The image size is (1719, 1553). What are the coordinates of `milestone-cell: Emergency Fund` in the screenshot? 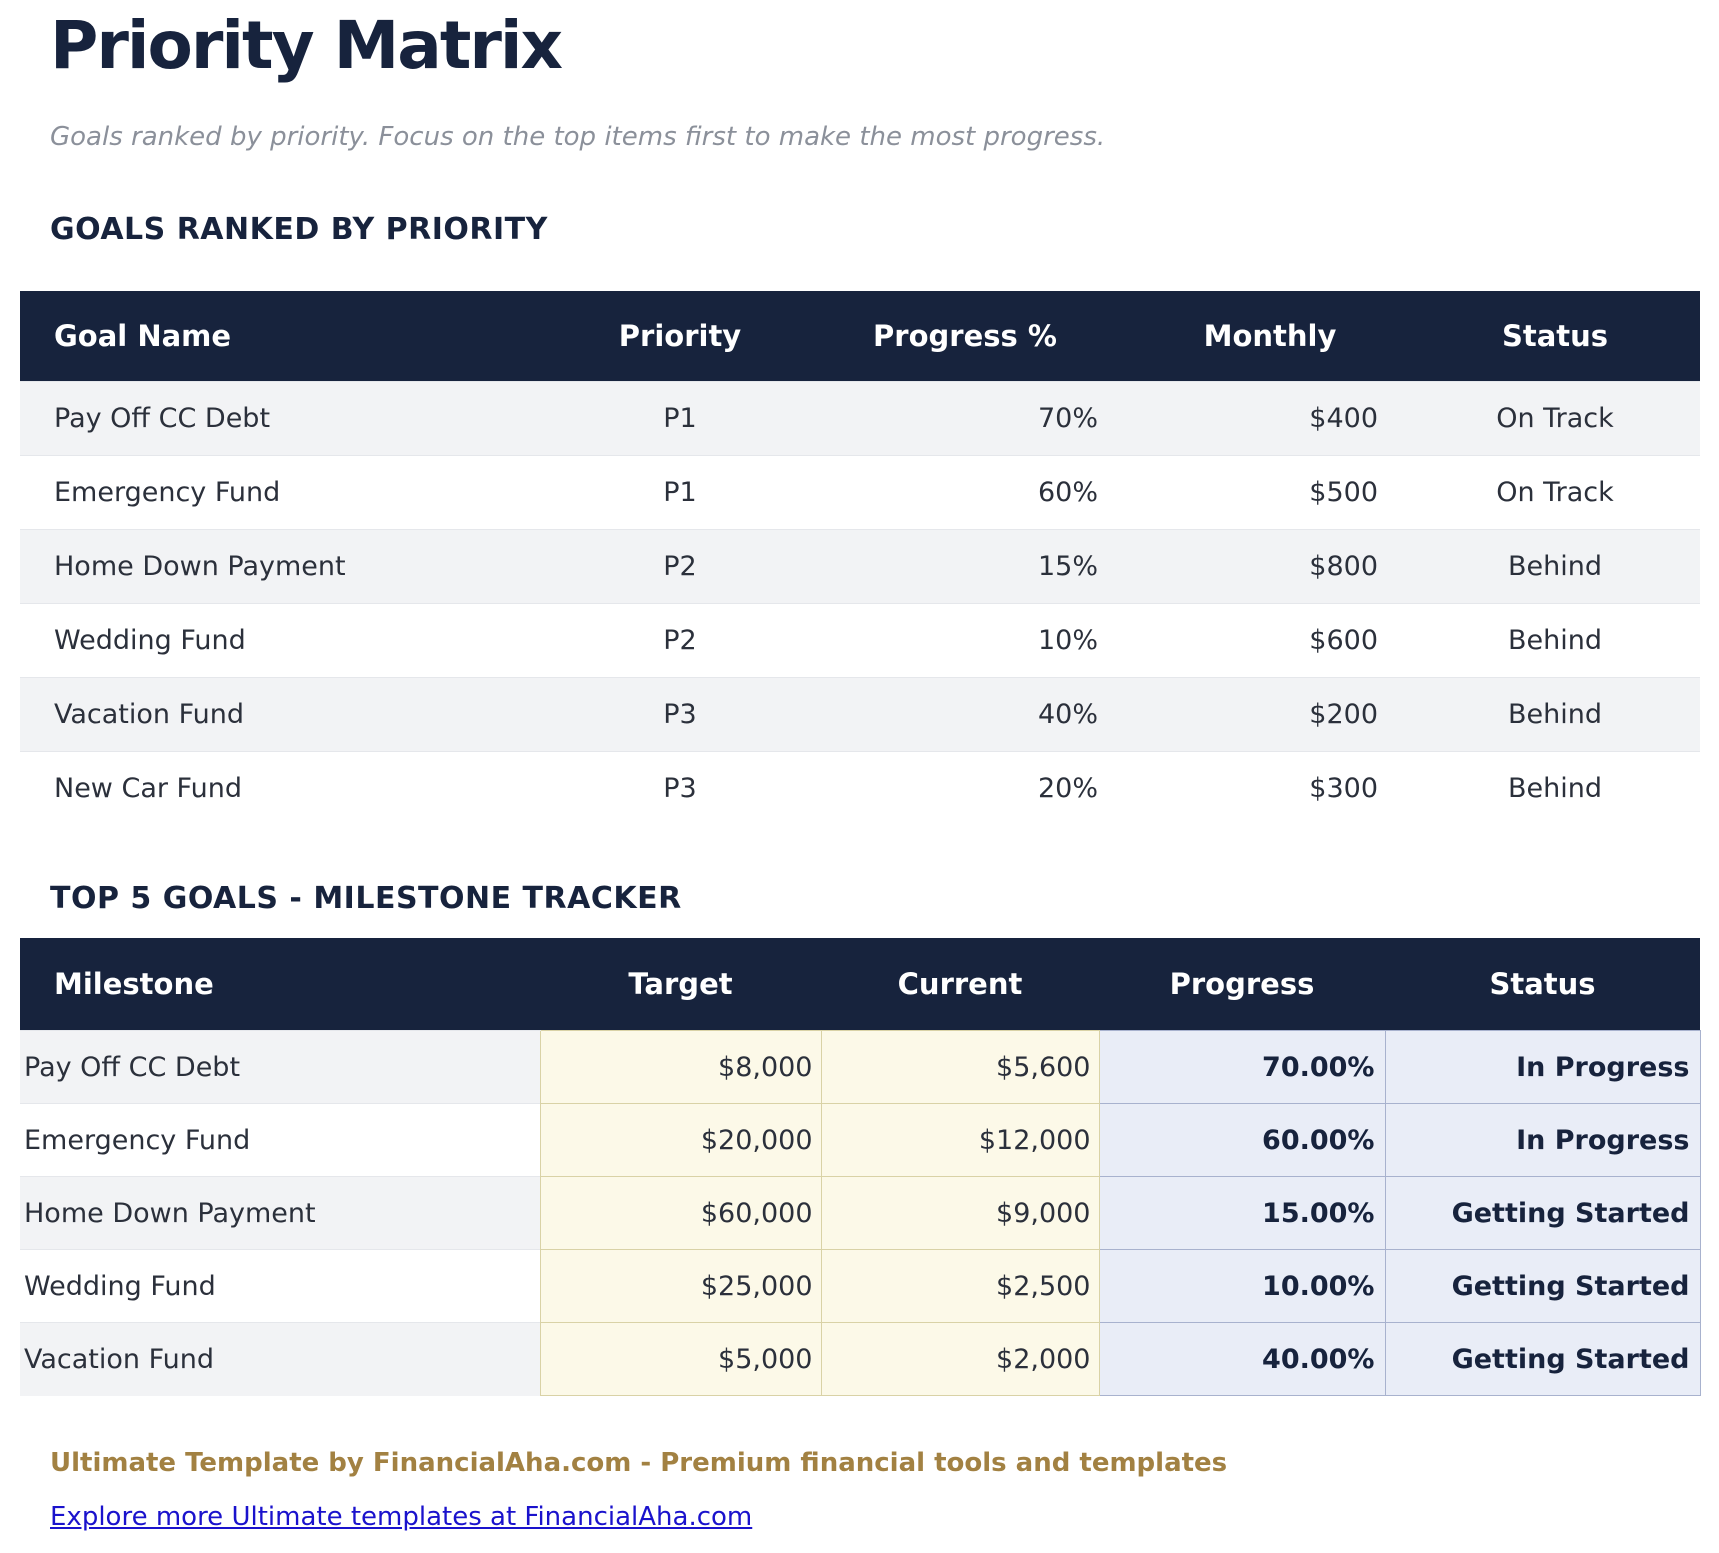 It's located at (280, 1140).